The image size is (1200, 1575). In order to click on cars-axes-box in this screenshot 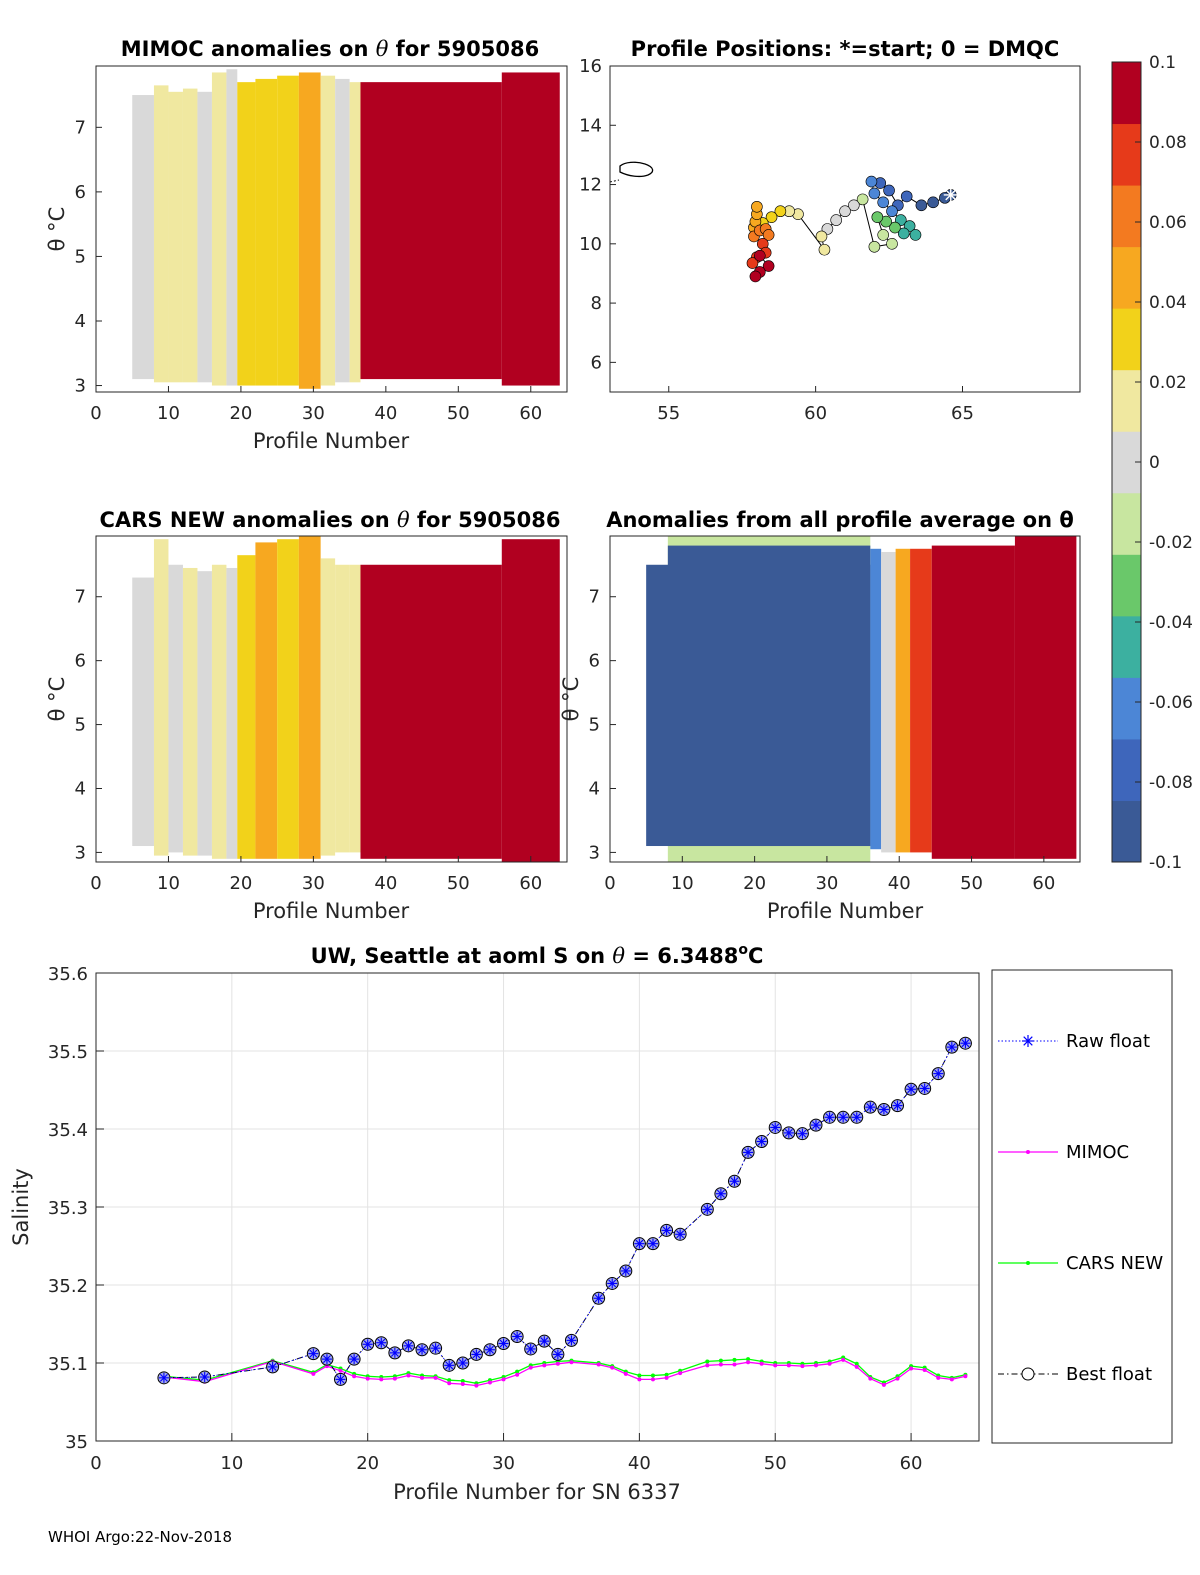, I will do `click(331, 699)`.